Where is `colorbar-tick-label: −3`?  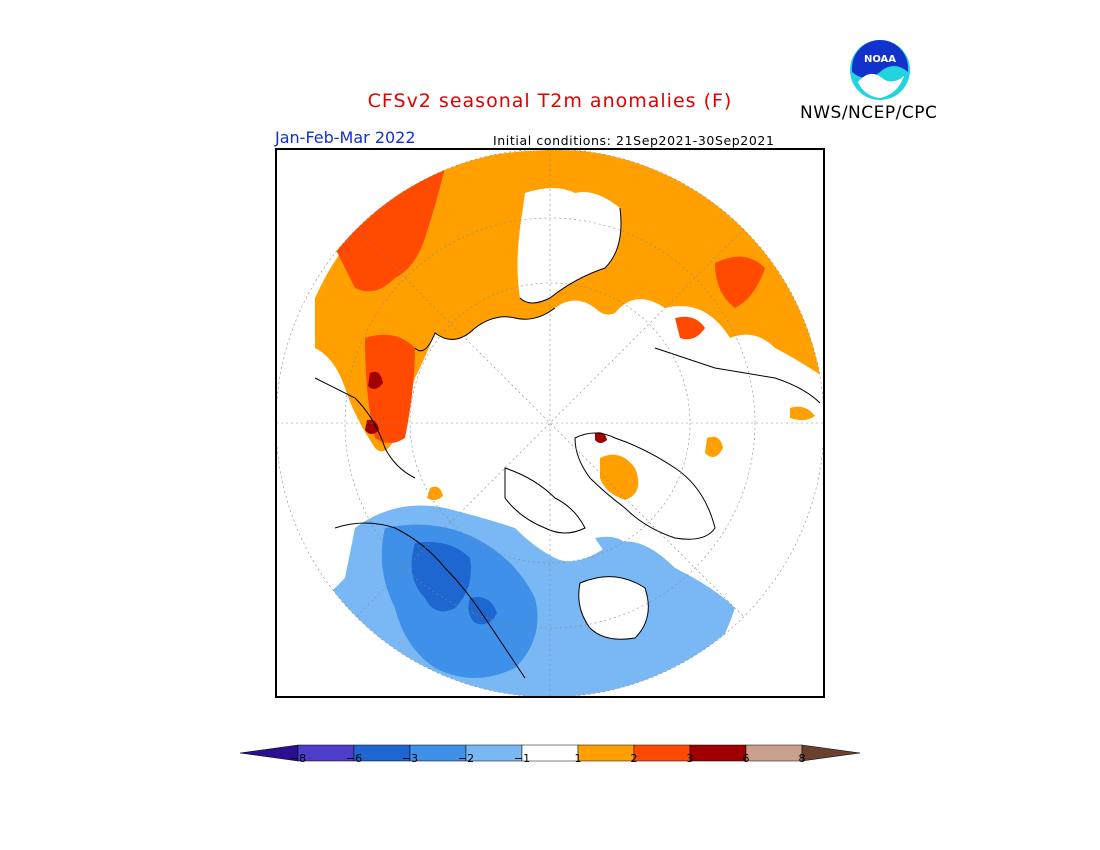
colorbar-tick-label: −3 is located at coordinates (410, 758).